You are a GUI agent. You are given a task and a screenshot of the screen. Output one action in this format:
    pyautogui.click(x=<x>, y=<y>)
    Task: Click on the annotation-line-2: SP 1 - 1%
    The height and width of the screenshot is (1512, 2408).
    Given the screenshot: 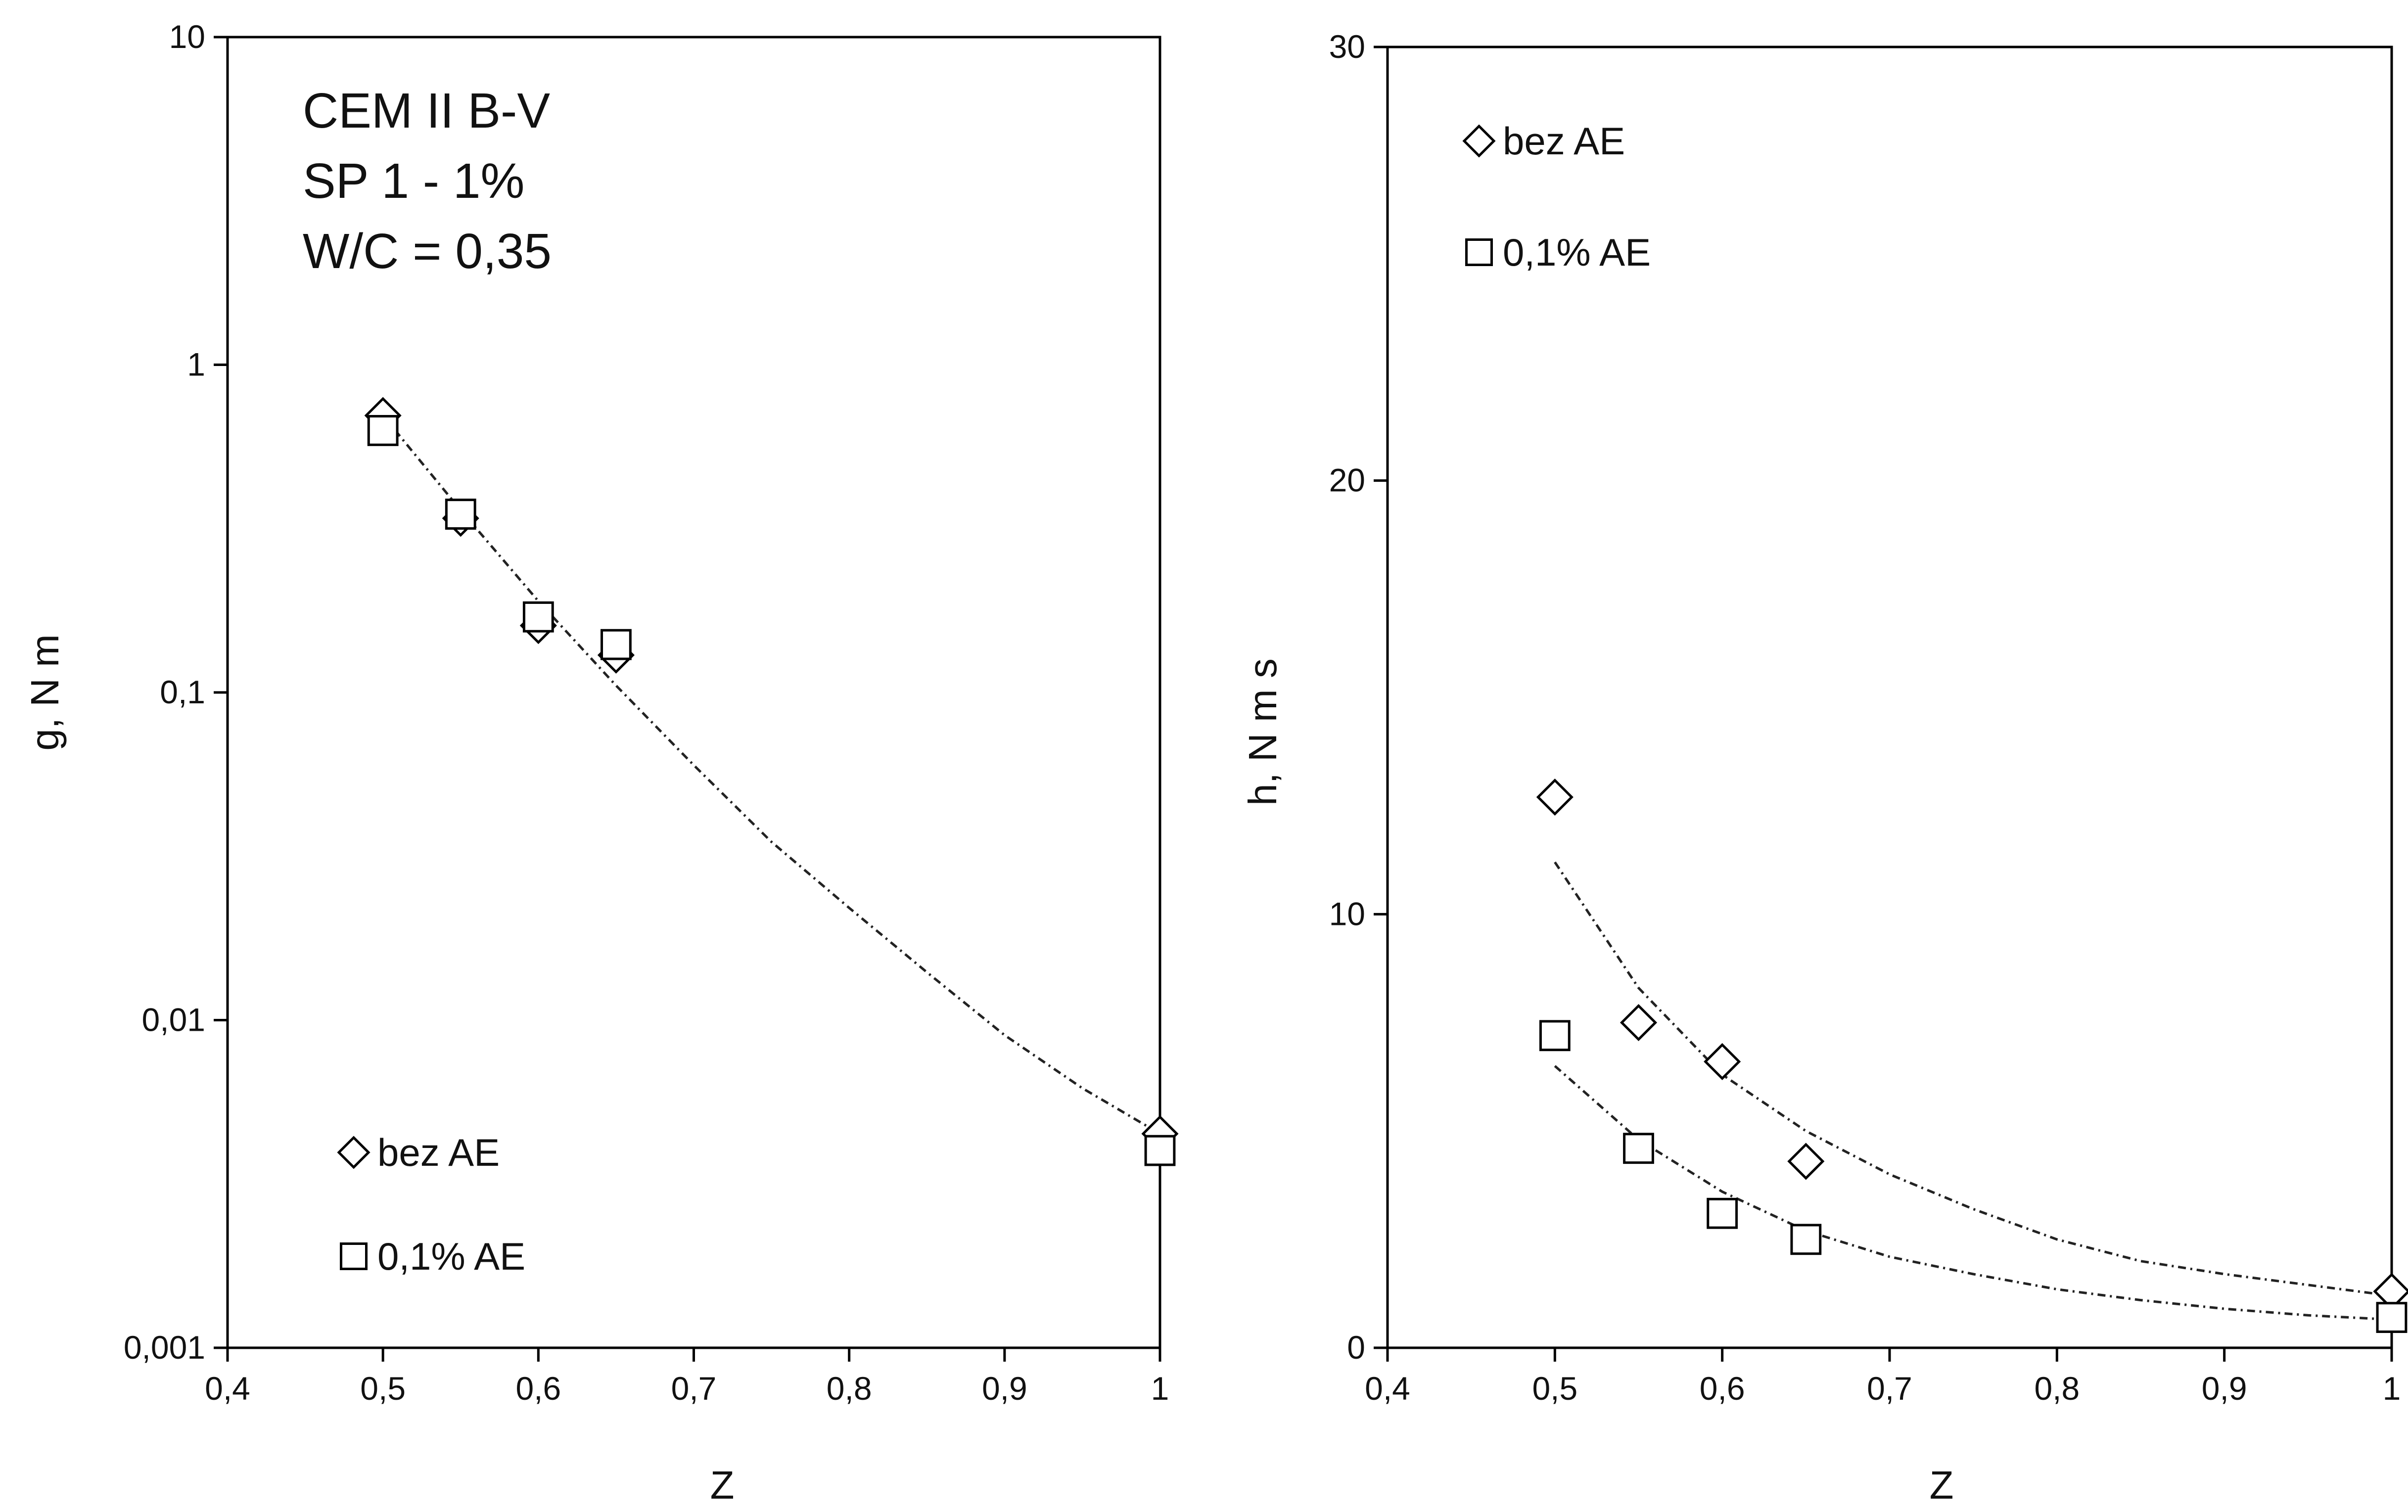 What is the action you would take?
    pyautogui.click(x=413, y=181)
    